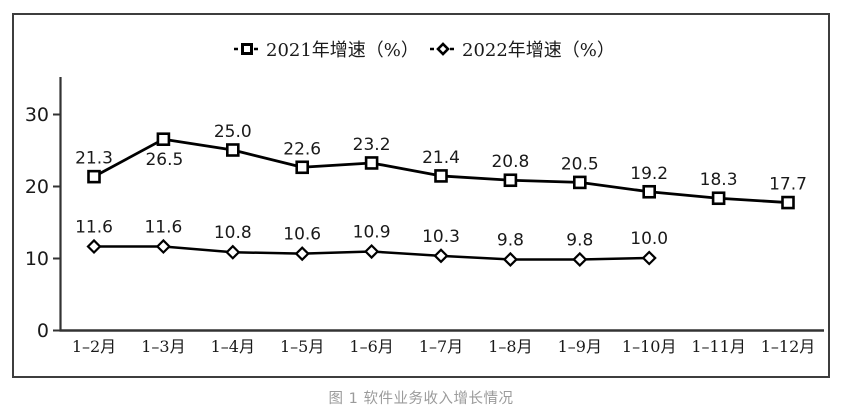 The height and width of the screenshot is (415, 842). I want to click on data-label: 21.4, so click(441, 158).